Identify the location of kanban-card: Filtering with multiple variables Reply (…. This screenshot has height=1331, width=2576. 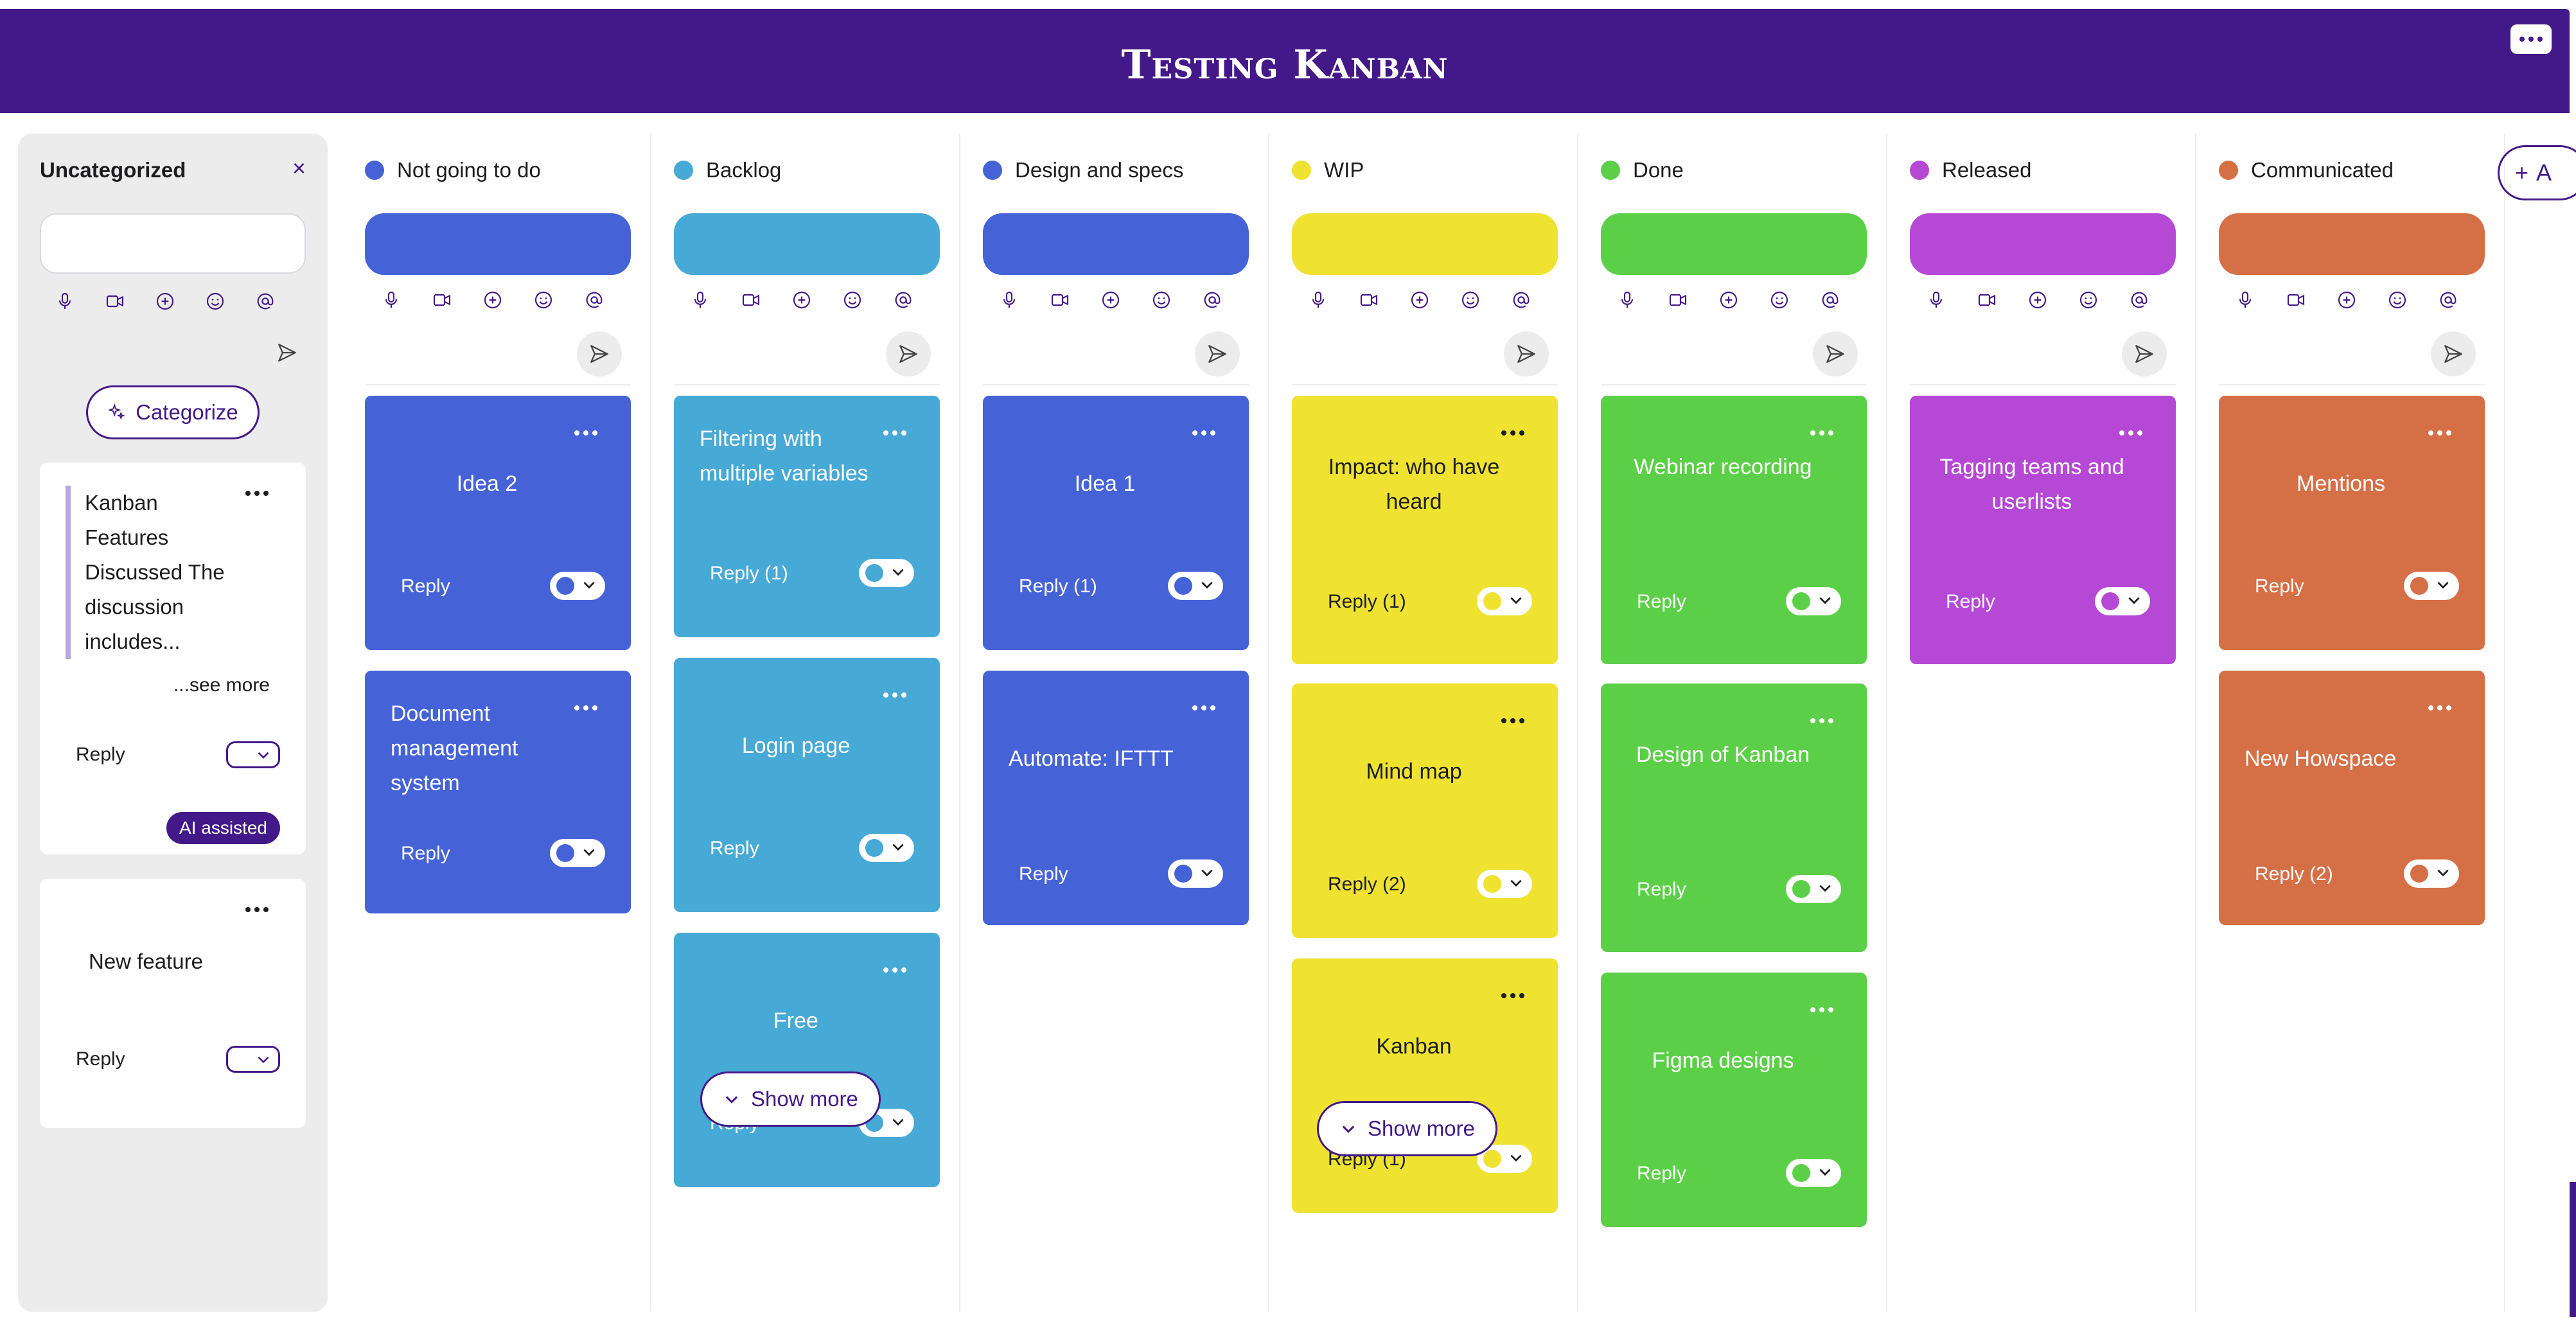
(807, 516).